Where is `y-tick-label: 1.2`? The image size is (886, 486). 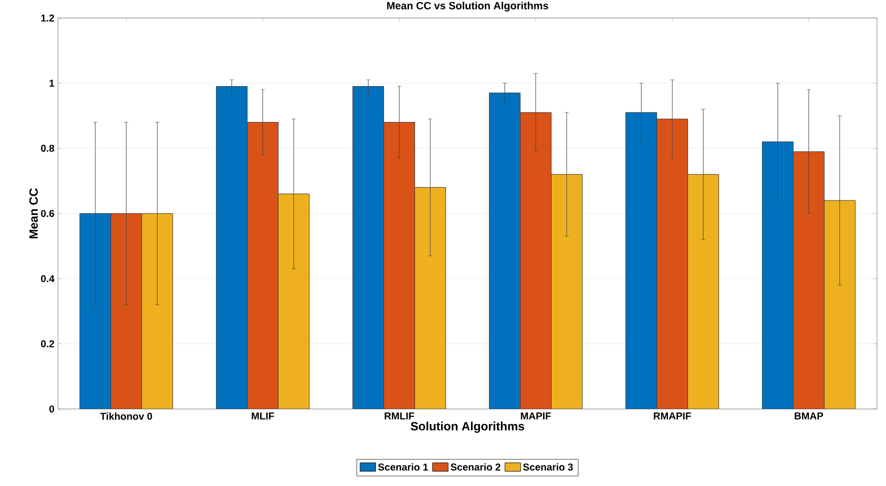
y-tick-label: 1.2 is located at coordinates (47, 18).